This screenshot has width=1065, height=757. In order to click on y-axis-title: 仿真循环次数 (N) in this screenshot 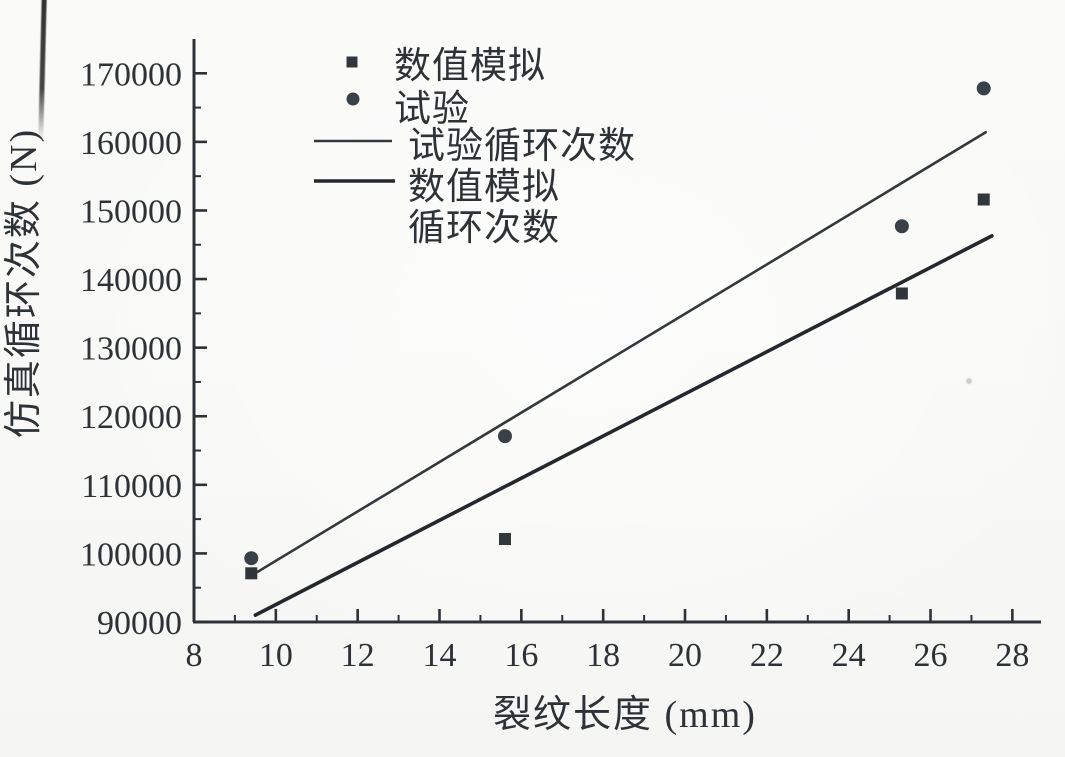, I will do `click(24, 283)`.